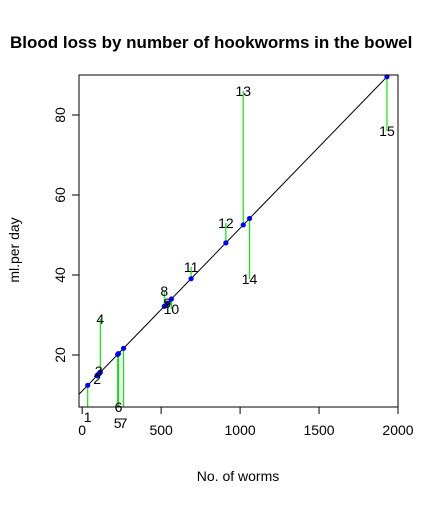 The width and height of the screenshot is (437, 505). Describe the element at coordinates (97, 379) in the screenshot. I see `point-label: 2` at that location.